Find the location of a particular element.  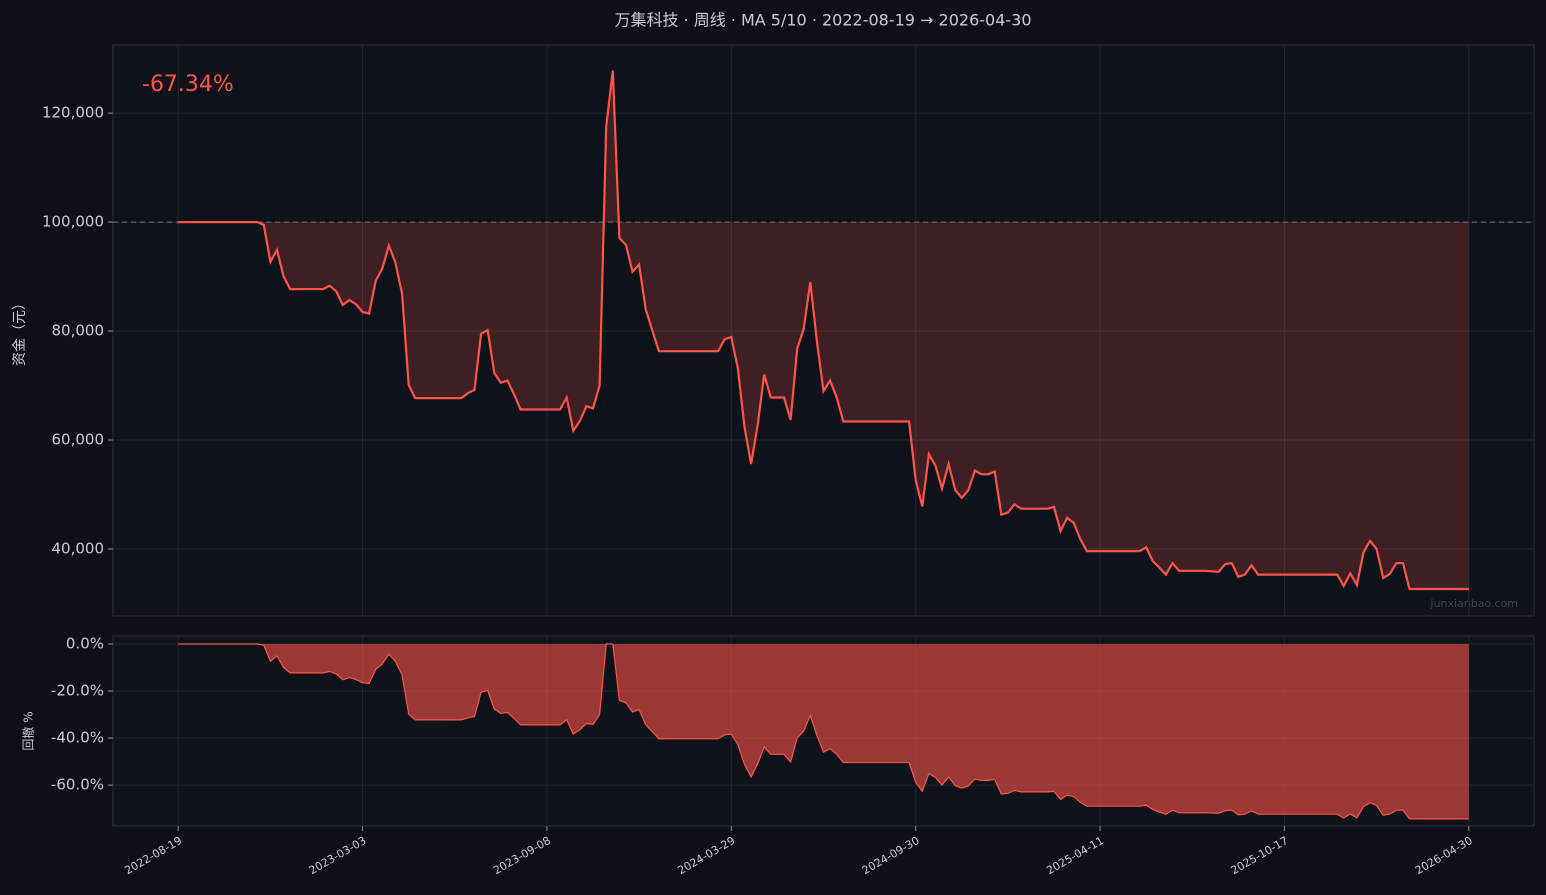

y-tick-label: 80,000 is located at coordinates (78, 331).